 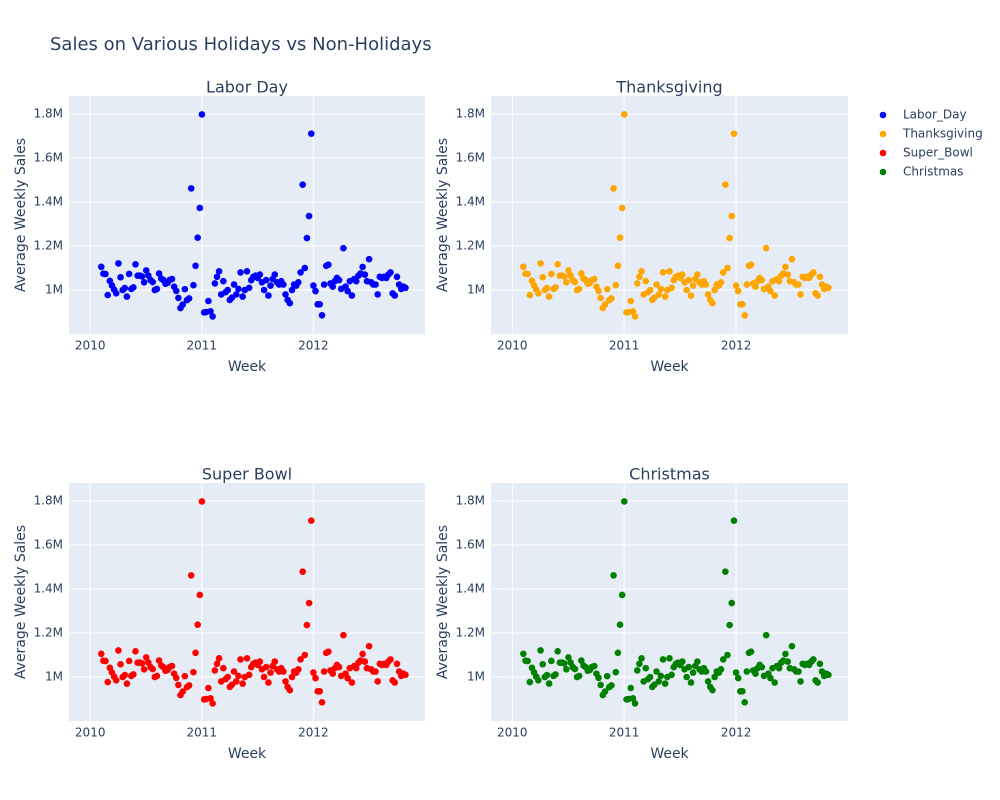 I want to click on x-tick-label: 2011, so click(x=624, y=733).